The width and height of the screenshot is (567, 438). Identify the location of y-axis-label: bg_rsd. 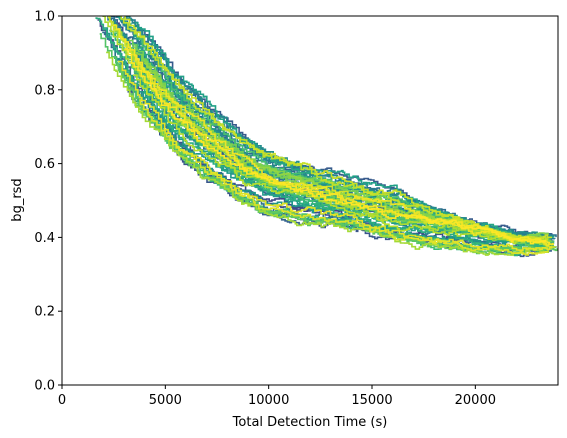
(17, 199).